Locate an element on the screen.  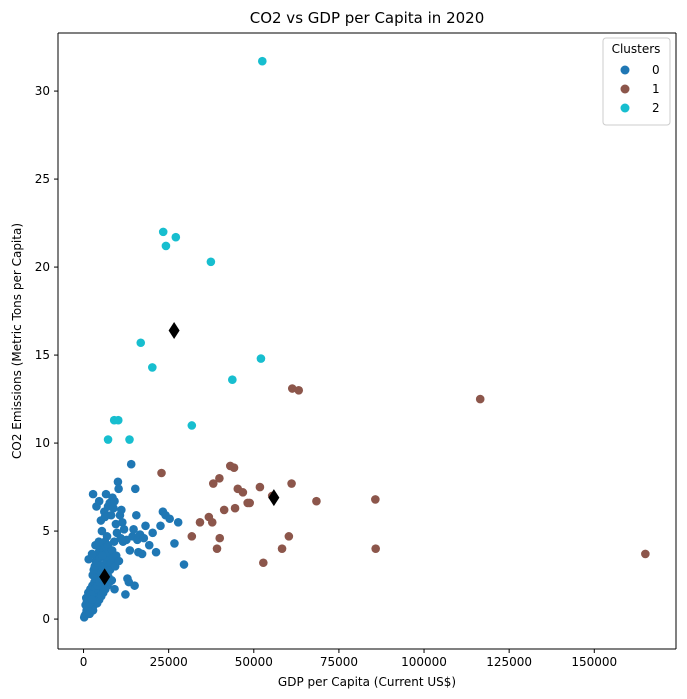
legend-entries: 0 1 2 is located at coordinates (640, 89).